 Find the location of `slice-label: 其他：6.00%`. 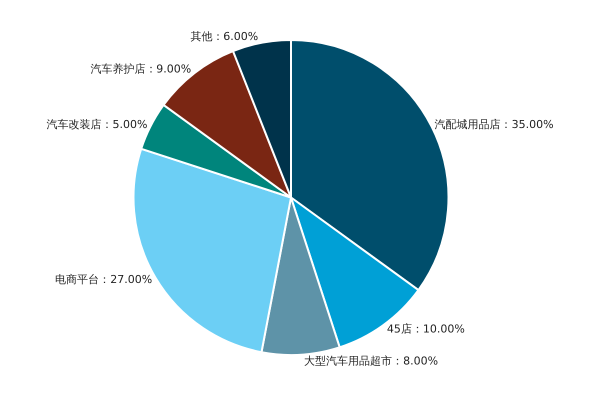

slice-label: 其他：6.00% is located at coordinates (224, 37).